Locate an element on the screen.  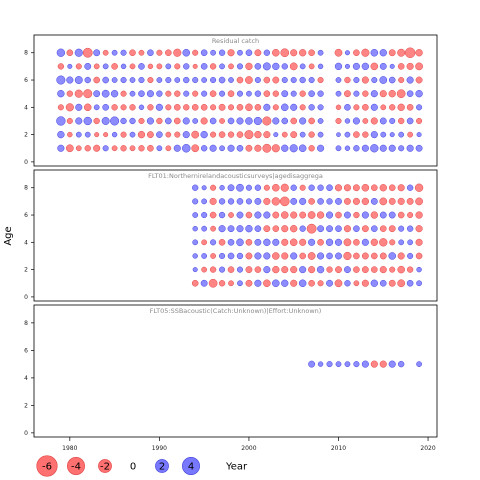
legend-label: -4 is located at coordinates (76, 467).